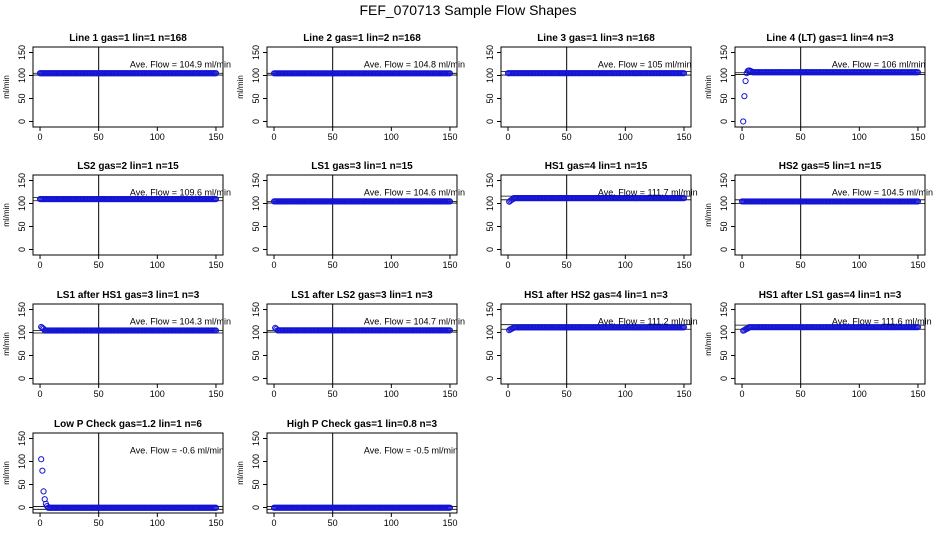 Image resolution: width=936 pixels, height=540 pixels. I want to click on average-flow-annotation: Ave. Flow = 111.7 ml/min, so click(648, 193).